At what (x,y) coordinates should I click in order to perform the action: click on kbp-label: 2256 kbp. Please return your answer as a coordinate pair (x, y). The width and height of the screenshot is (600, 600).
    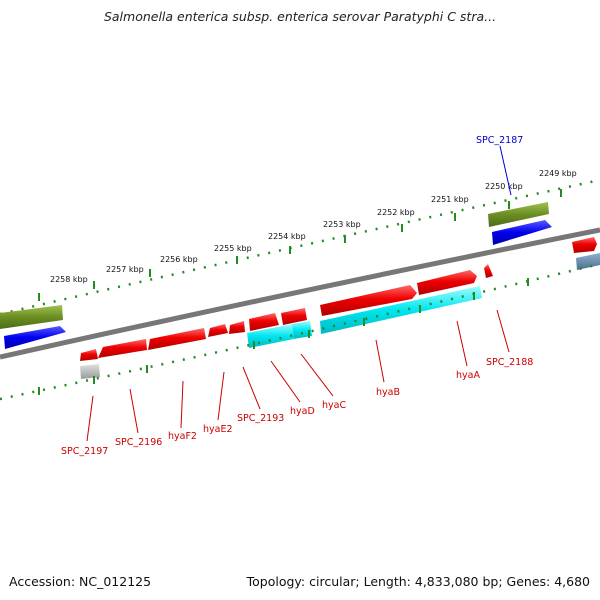
    Looking at the image, I should click on (179, 259).